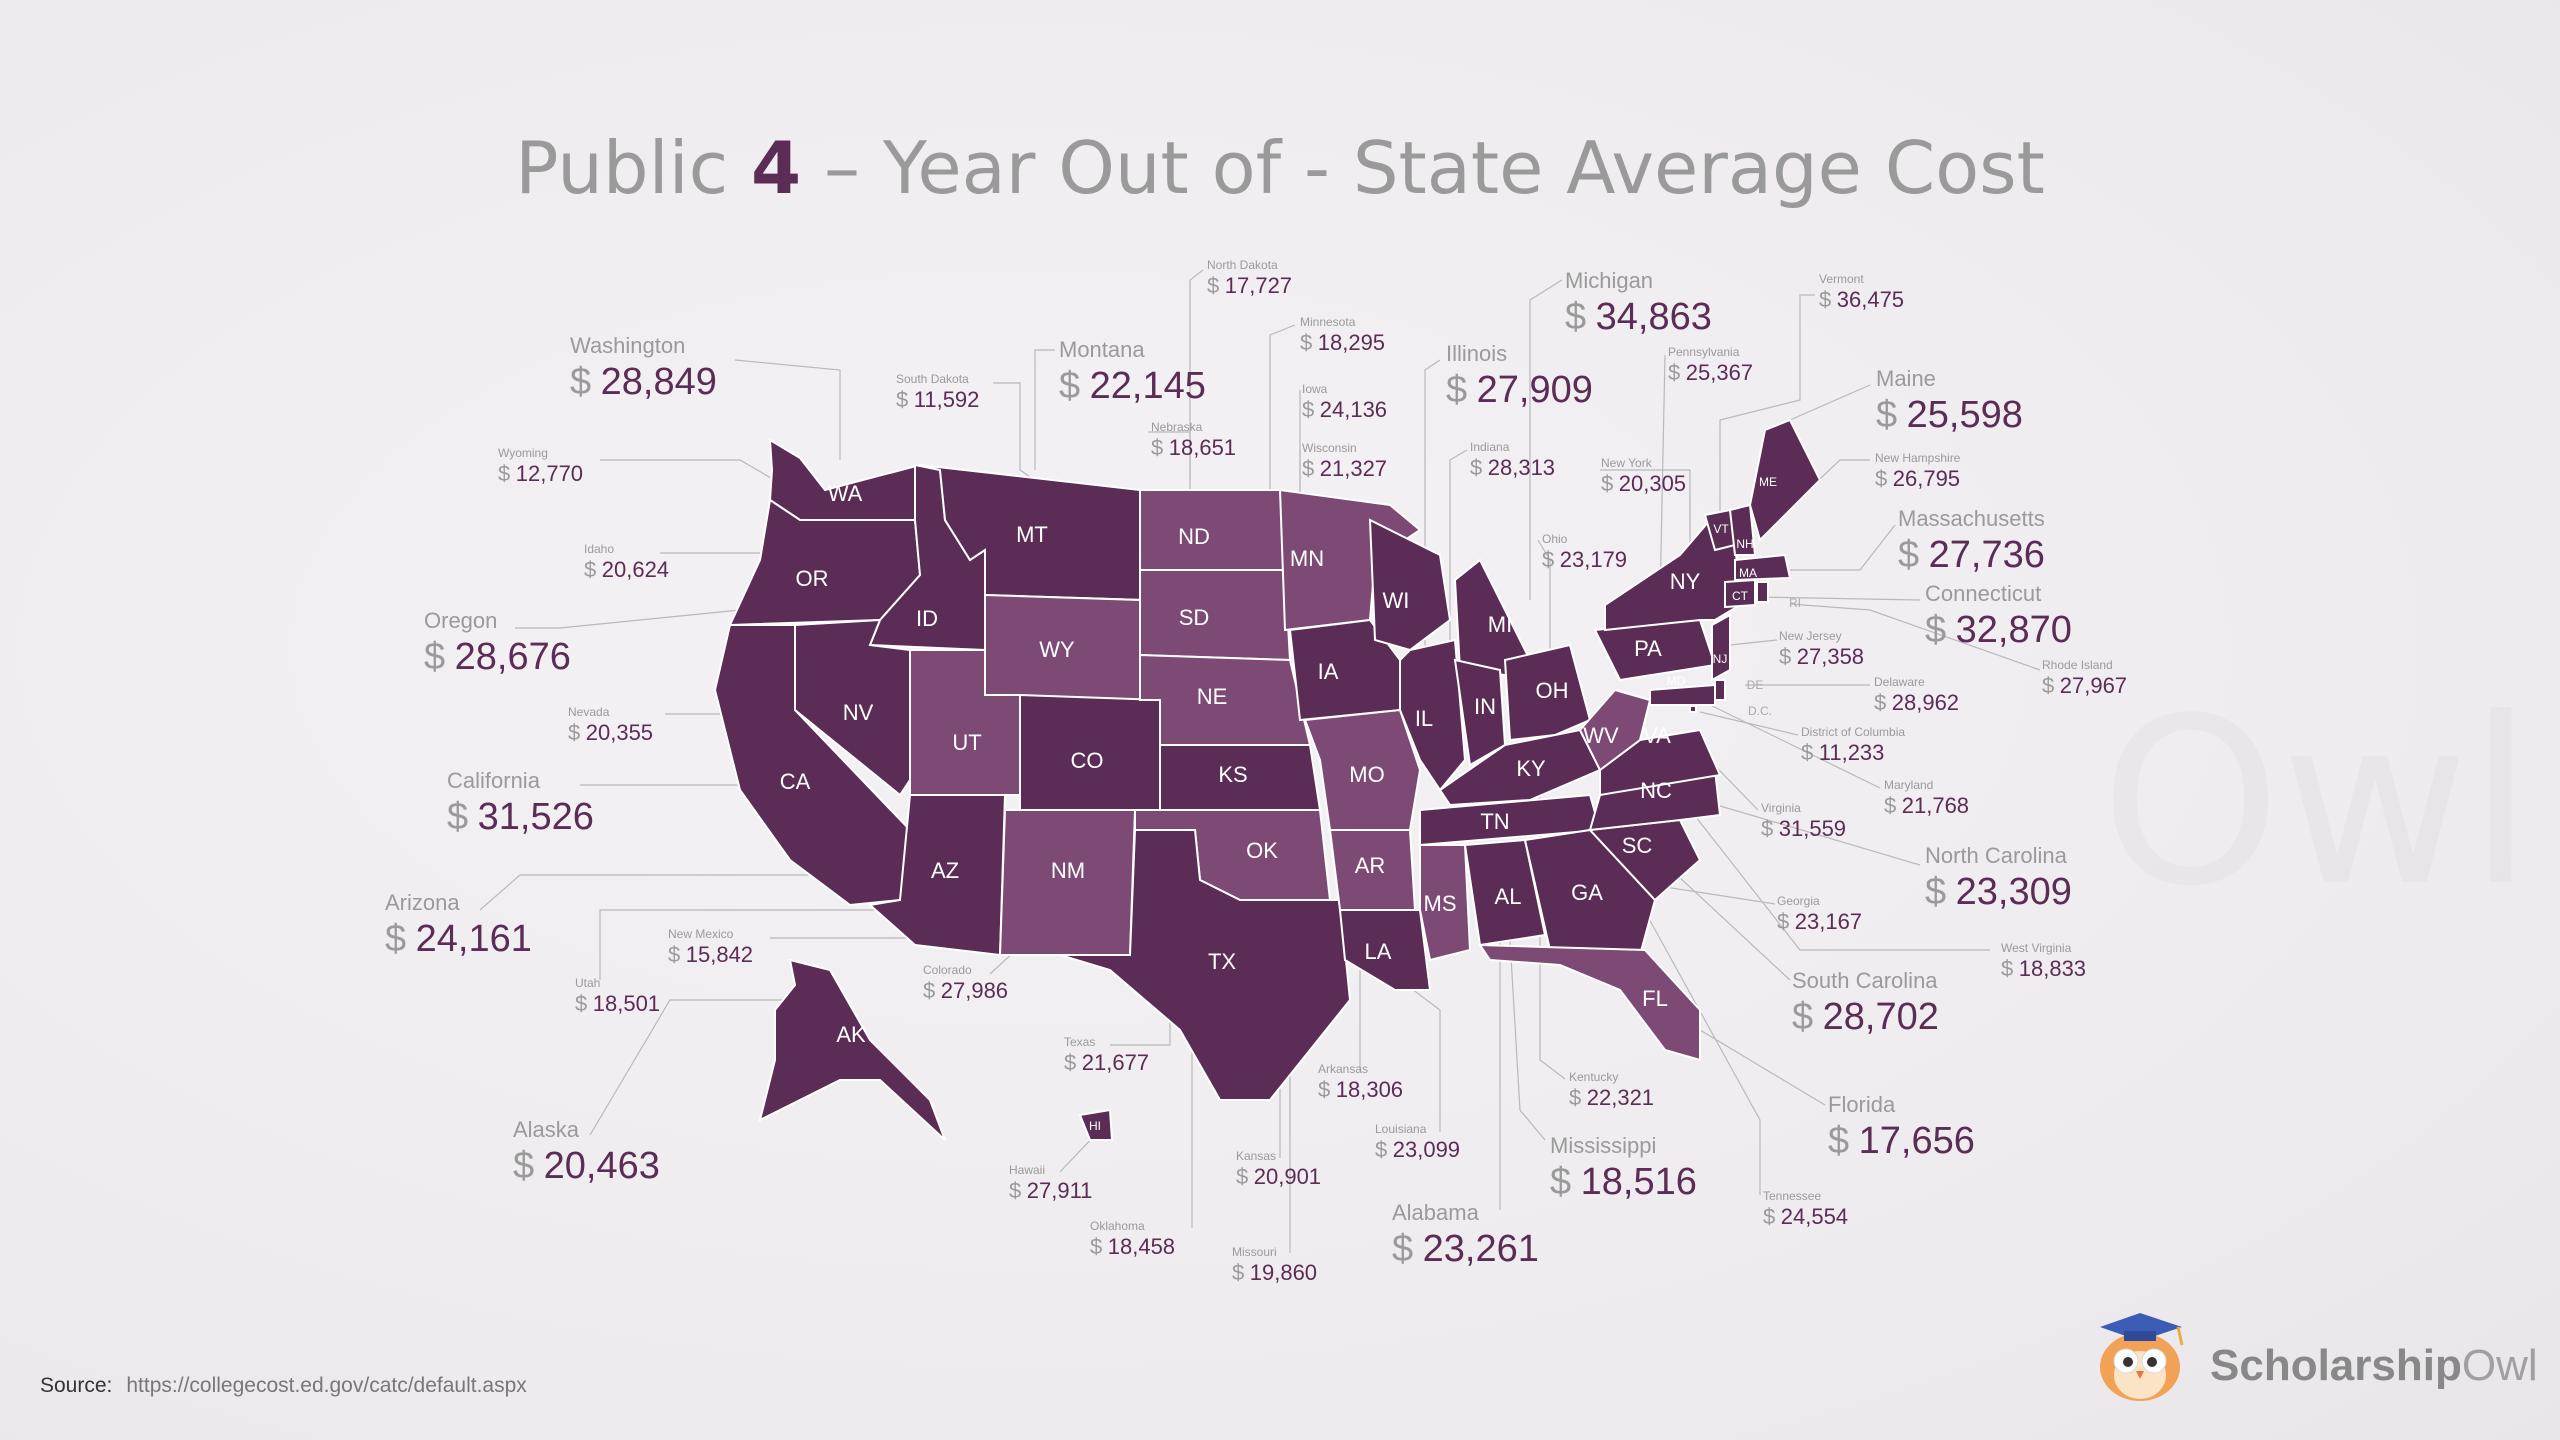 This screenshot has width=2560, height=1440. I want to click on leader-line-washington, so click(787, 409).